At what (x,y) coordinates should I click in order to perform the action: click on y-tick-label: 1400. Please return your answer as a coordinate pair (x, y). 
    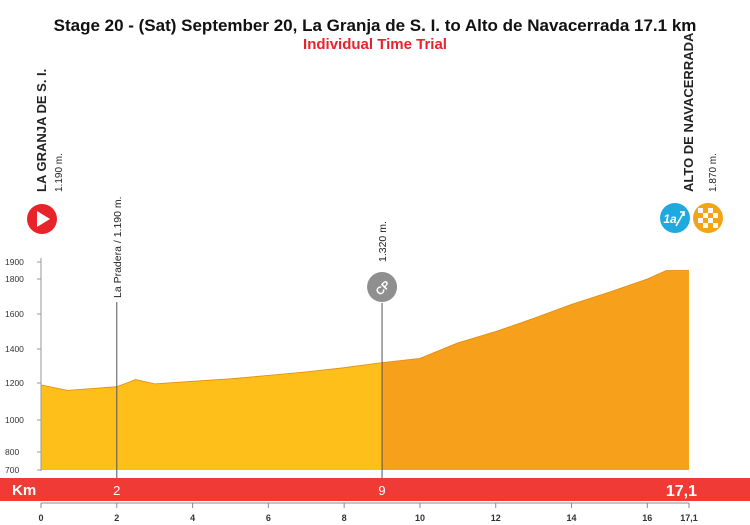
    Looking at the image, I should click on (14, 349).